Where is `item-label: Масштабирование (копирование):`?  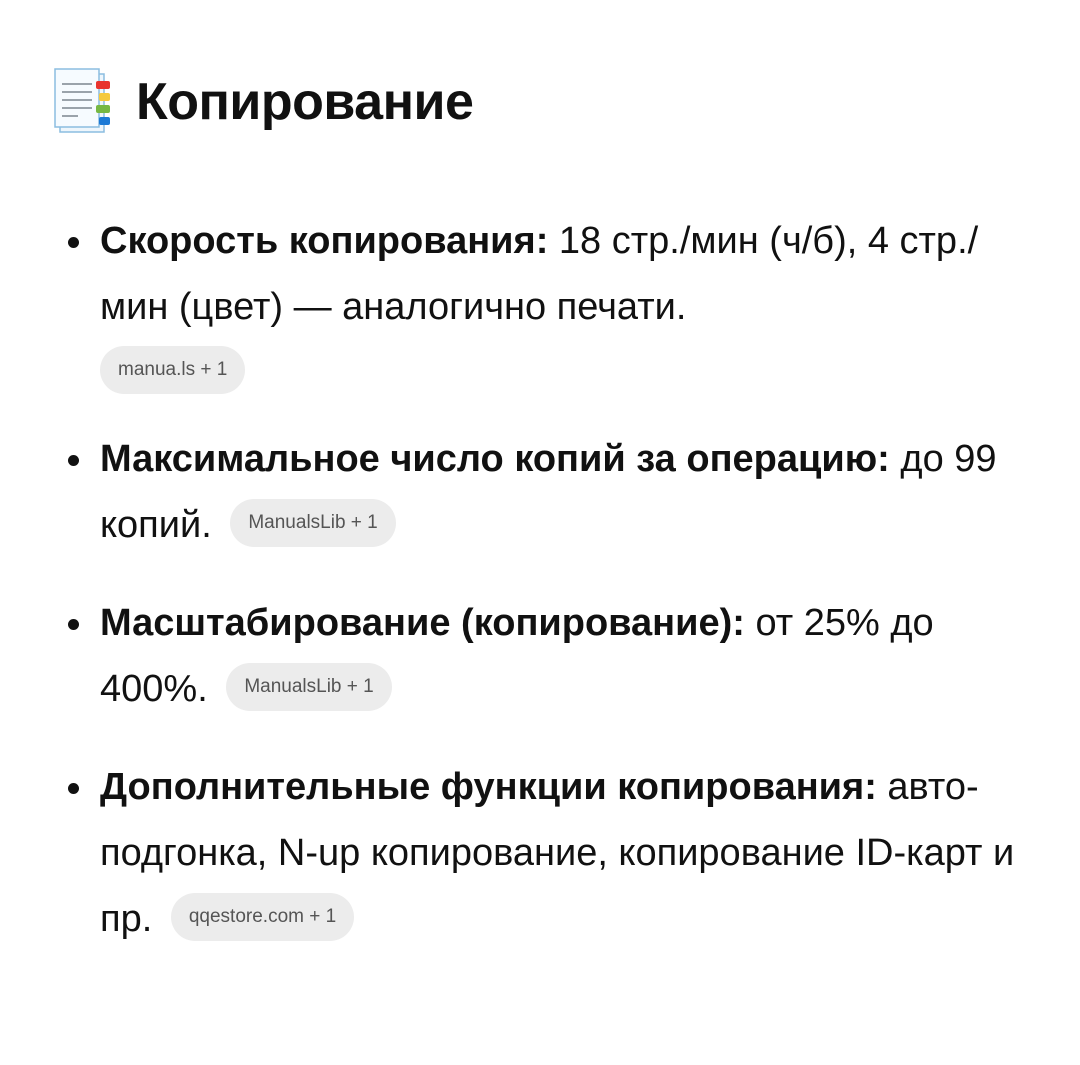 item-label: Масштабирование (копирование): is located at coordinates (422, 623).